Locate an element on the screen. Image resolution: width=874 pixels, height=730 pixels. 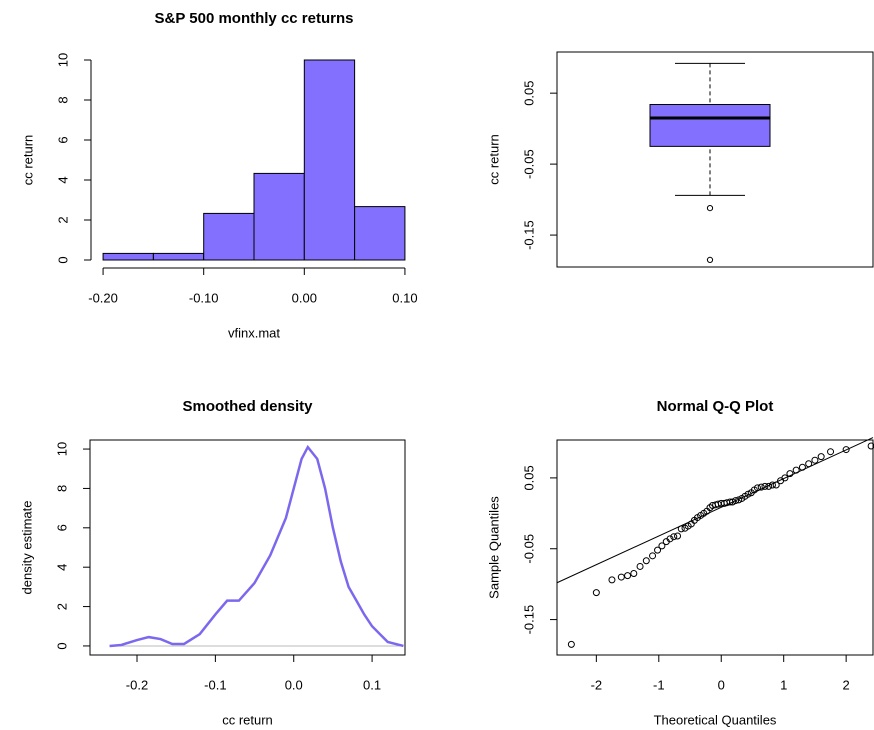
x-axis-label: Theoretical Quantiles is located at coordinates (715, 719).